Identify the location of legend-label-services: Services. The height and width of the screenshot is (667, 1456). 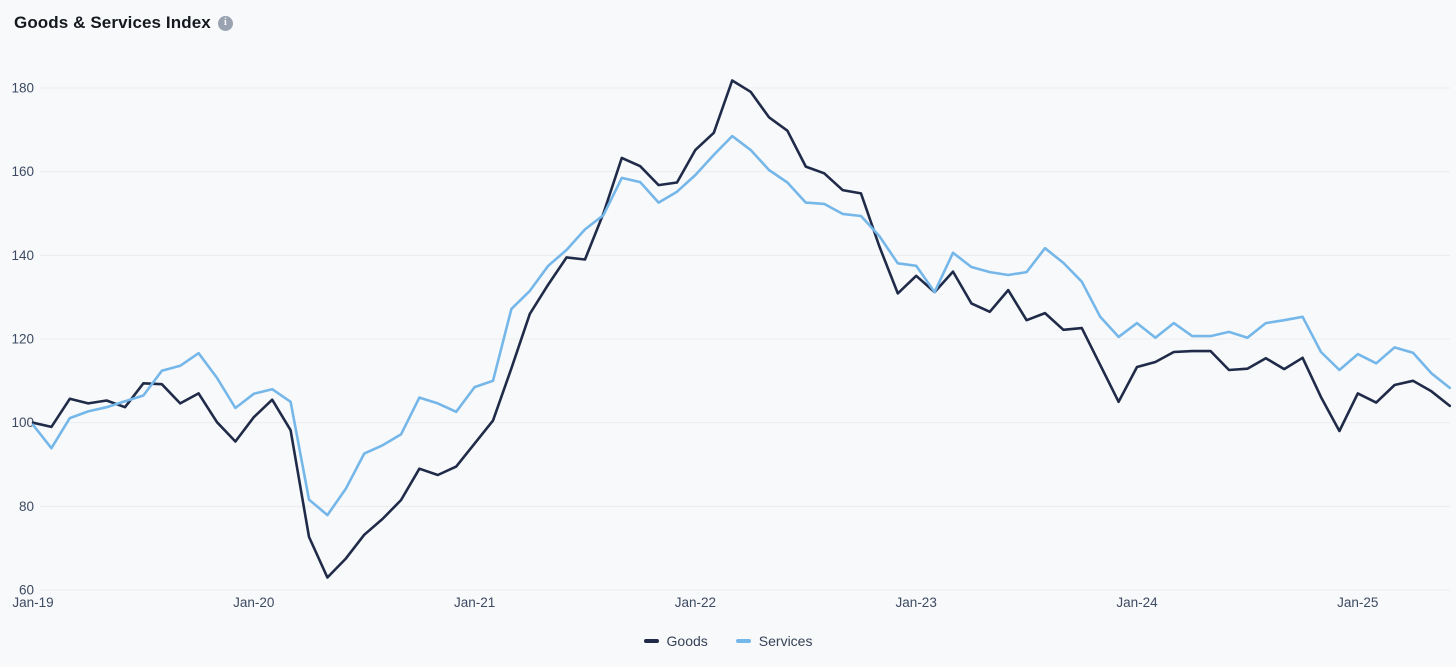
(785, 641).